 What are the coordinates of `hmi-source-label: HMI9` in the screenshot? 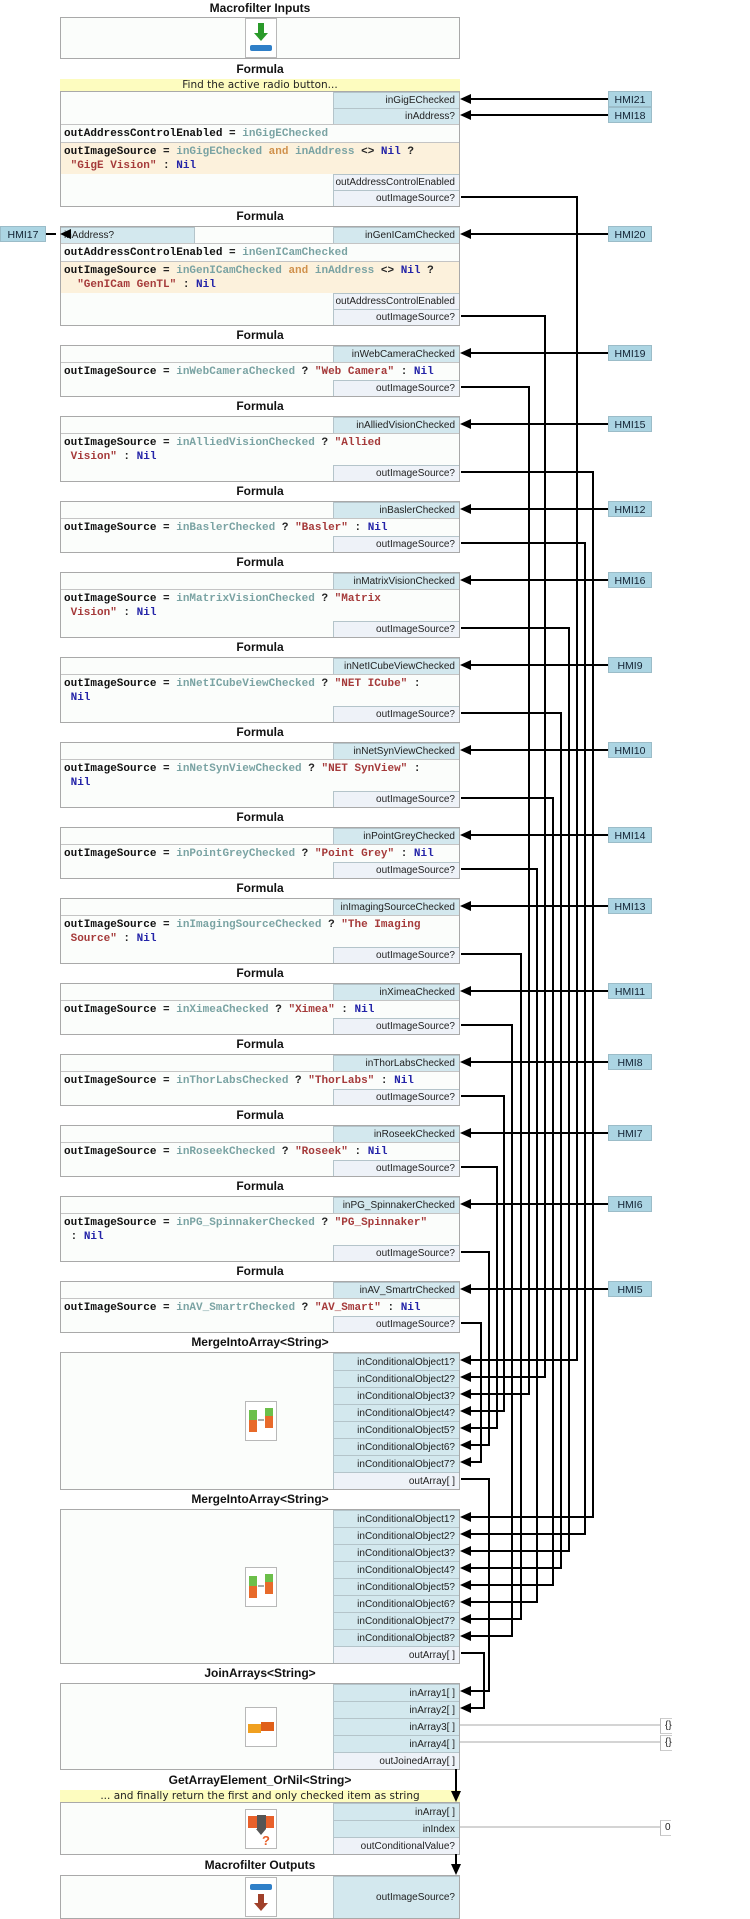 It's located at (630, 665).